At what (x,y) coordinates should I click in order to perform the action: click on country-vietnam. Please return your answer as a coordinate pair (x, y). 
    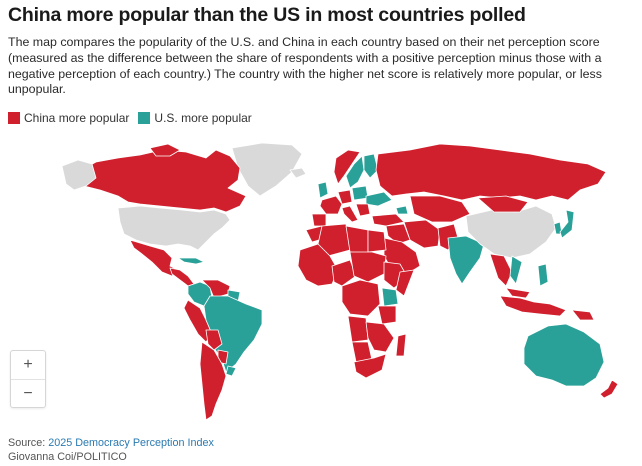
    Looking at the image, I should click on (516, 270).